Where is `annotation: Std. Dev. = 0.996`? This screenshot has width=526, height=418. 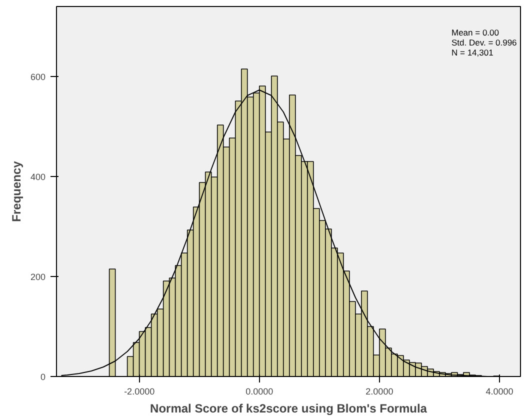 annotation: Std. Dev. = 0.996 is located at coordinates (485, 43).